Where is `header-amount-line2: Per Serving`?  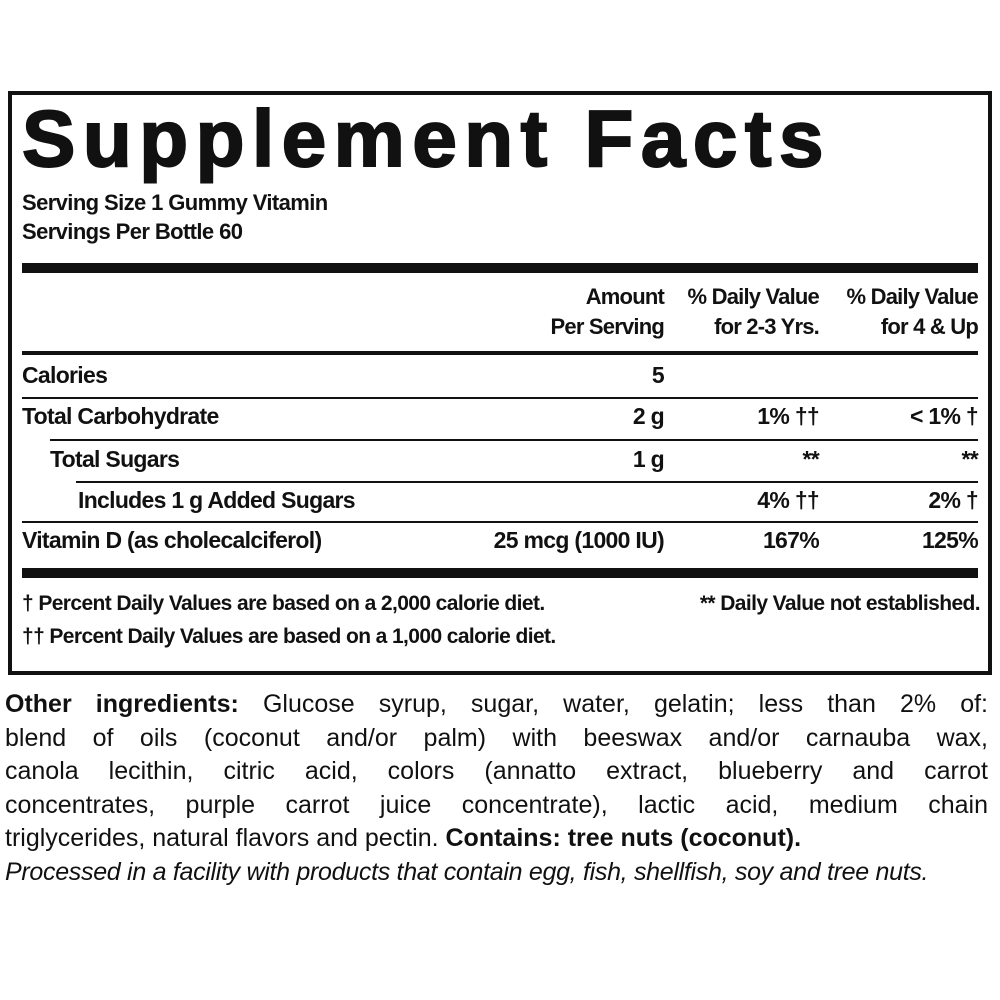
header-amount-line2: Per Serving is located at coordinates (607, 326).